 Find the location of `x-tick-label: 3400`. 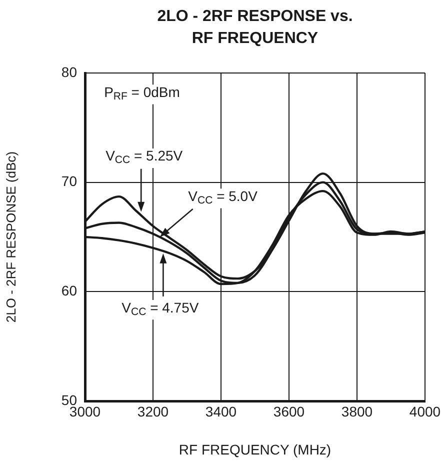

x-tick-label: 3400 is located at coordinates (221, 411).